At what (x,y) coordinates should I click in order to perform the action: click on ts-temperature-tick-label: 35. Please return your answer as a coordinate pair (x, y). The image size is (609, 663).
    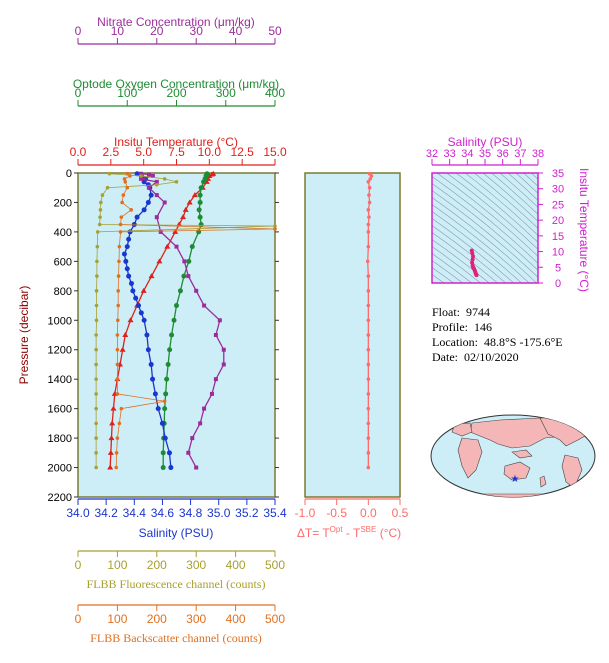
    Looking at the image, I should click on (558, 174).